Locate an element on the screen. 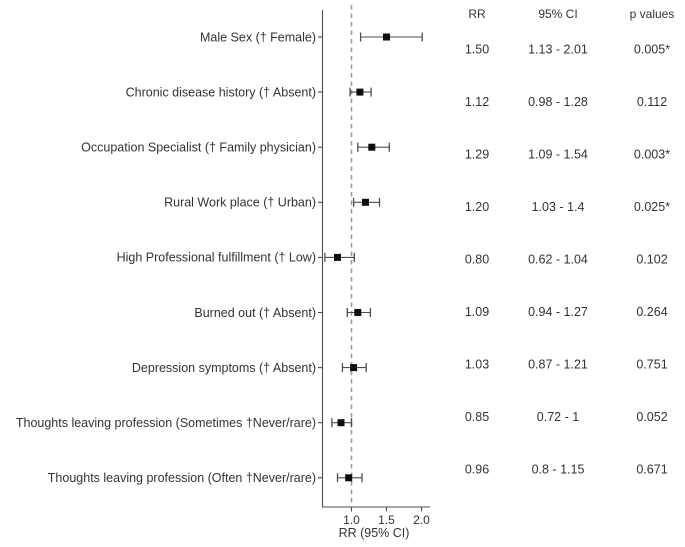 This screenshot has height=547, width=685. table-cell-rr: 1.09 is located at coordinates (477, 312).